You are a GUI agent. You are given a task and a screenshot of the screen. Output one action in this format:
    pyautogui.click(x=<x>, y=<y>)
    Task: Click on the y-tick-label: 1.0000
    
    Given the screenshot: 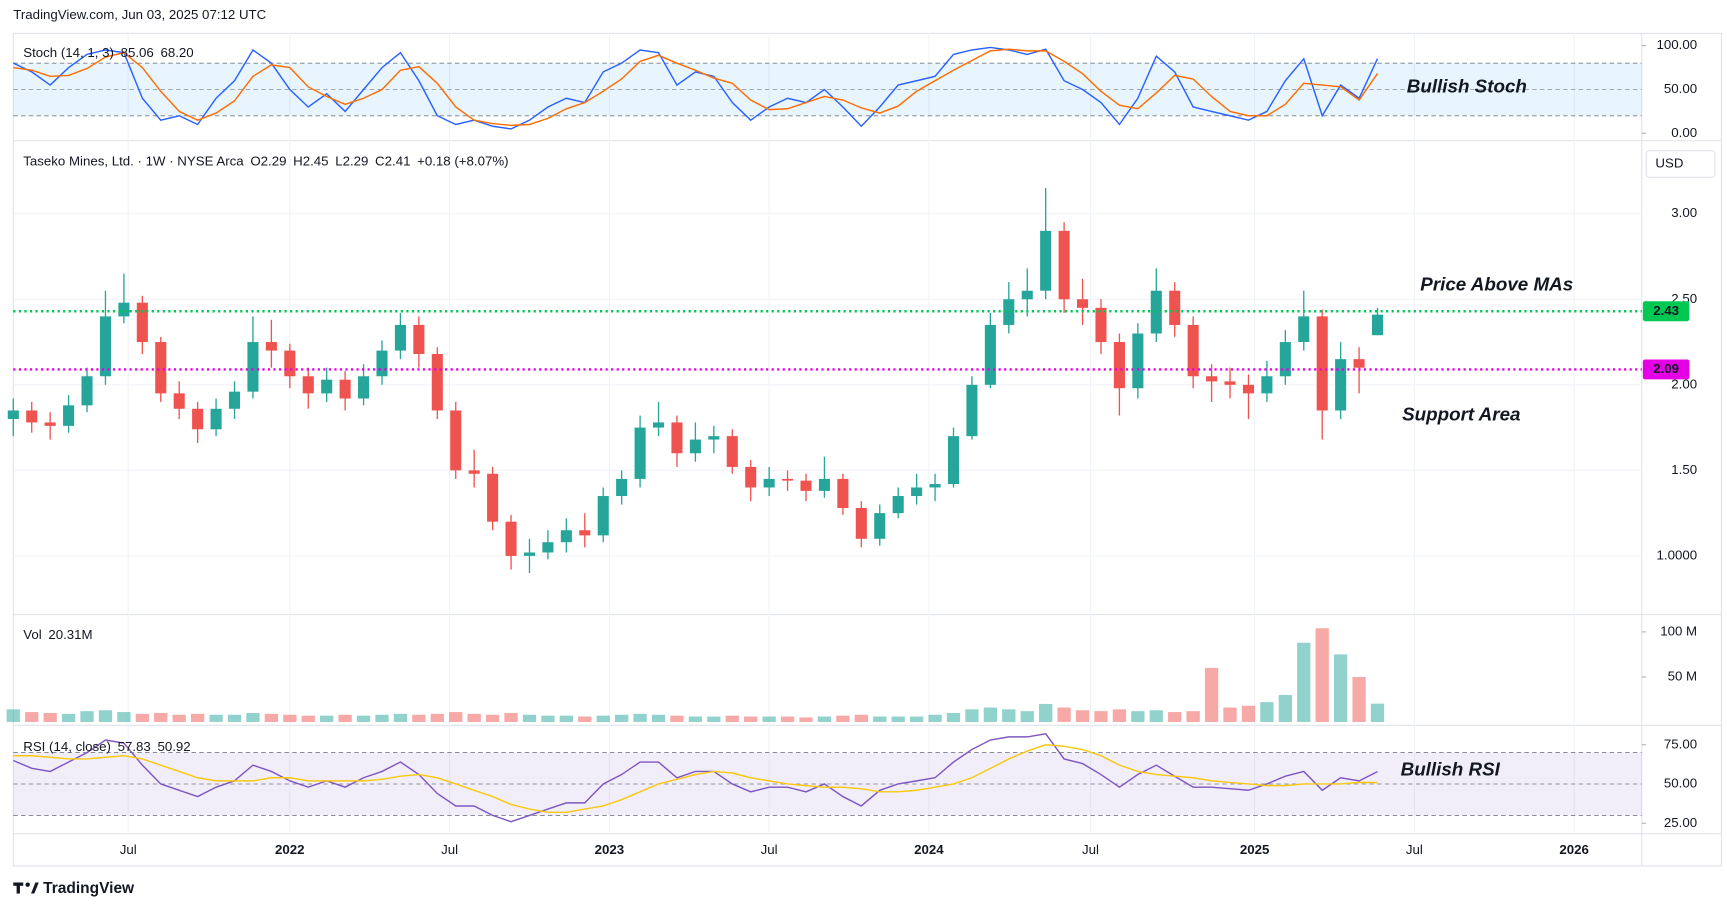 What is the action you would take?
    pyautogui.click(x=1677, y=554)
    